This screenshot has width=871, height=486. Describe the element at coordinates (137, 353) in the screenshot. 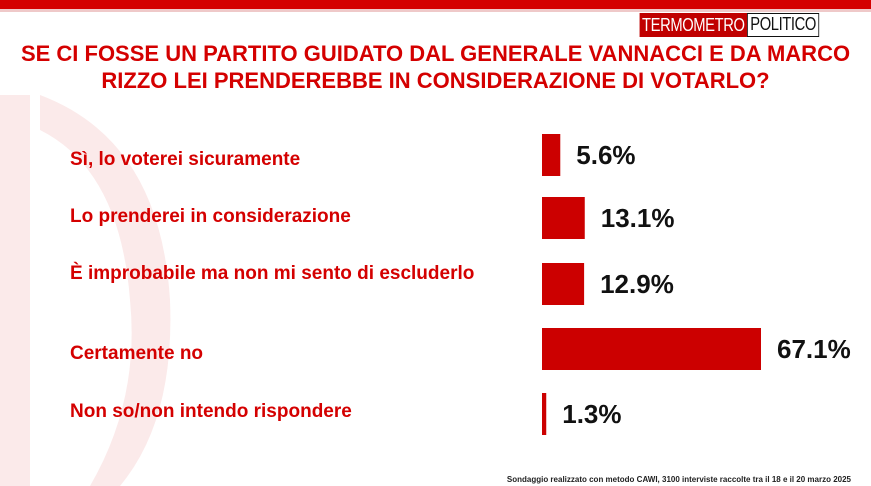

I see `category-label: Certamente no` at that location.